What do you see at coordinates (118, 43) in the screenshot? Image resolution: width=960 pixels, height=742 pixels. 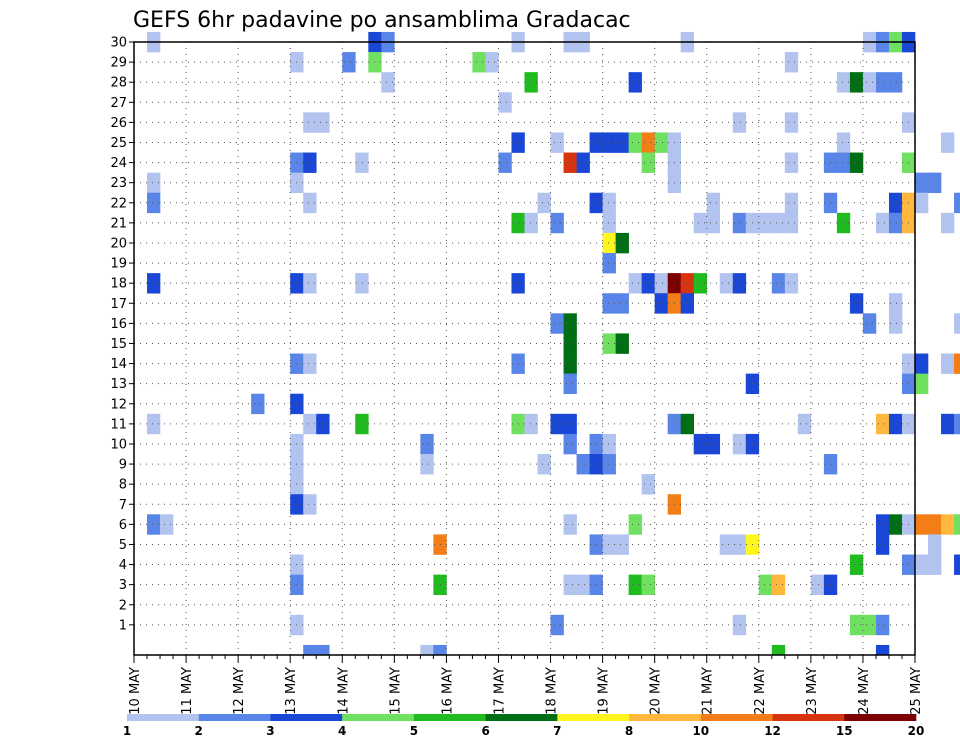 I see `y-tick-label: 30` at bounding box center [118, 43].